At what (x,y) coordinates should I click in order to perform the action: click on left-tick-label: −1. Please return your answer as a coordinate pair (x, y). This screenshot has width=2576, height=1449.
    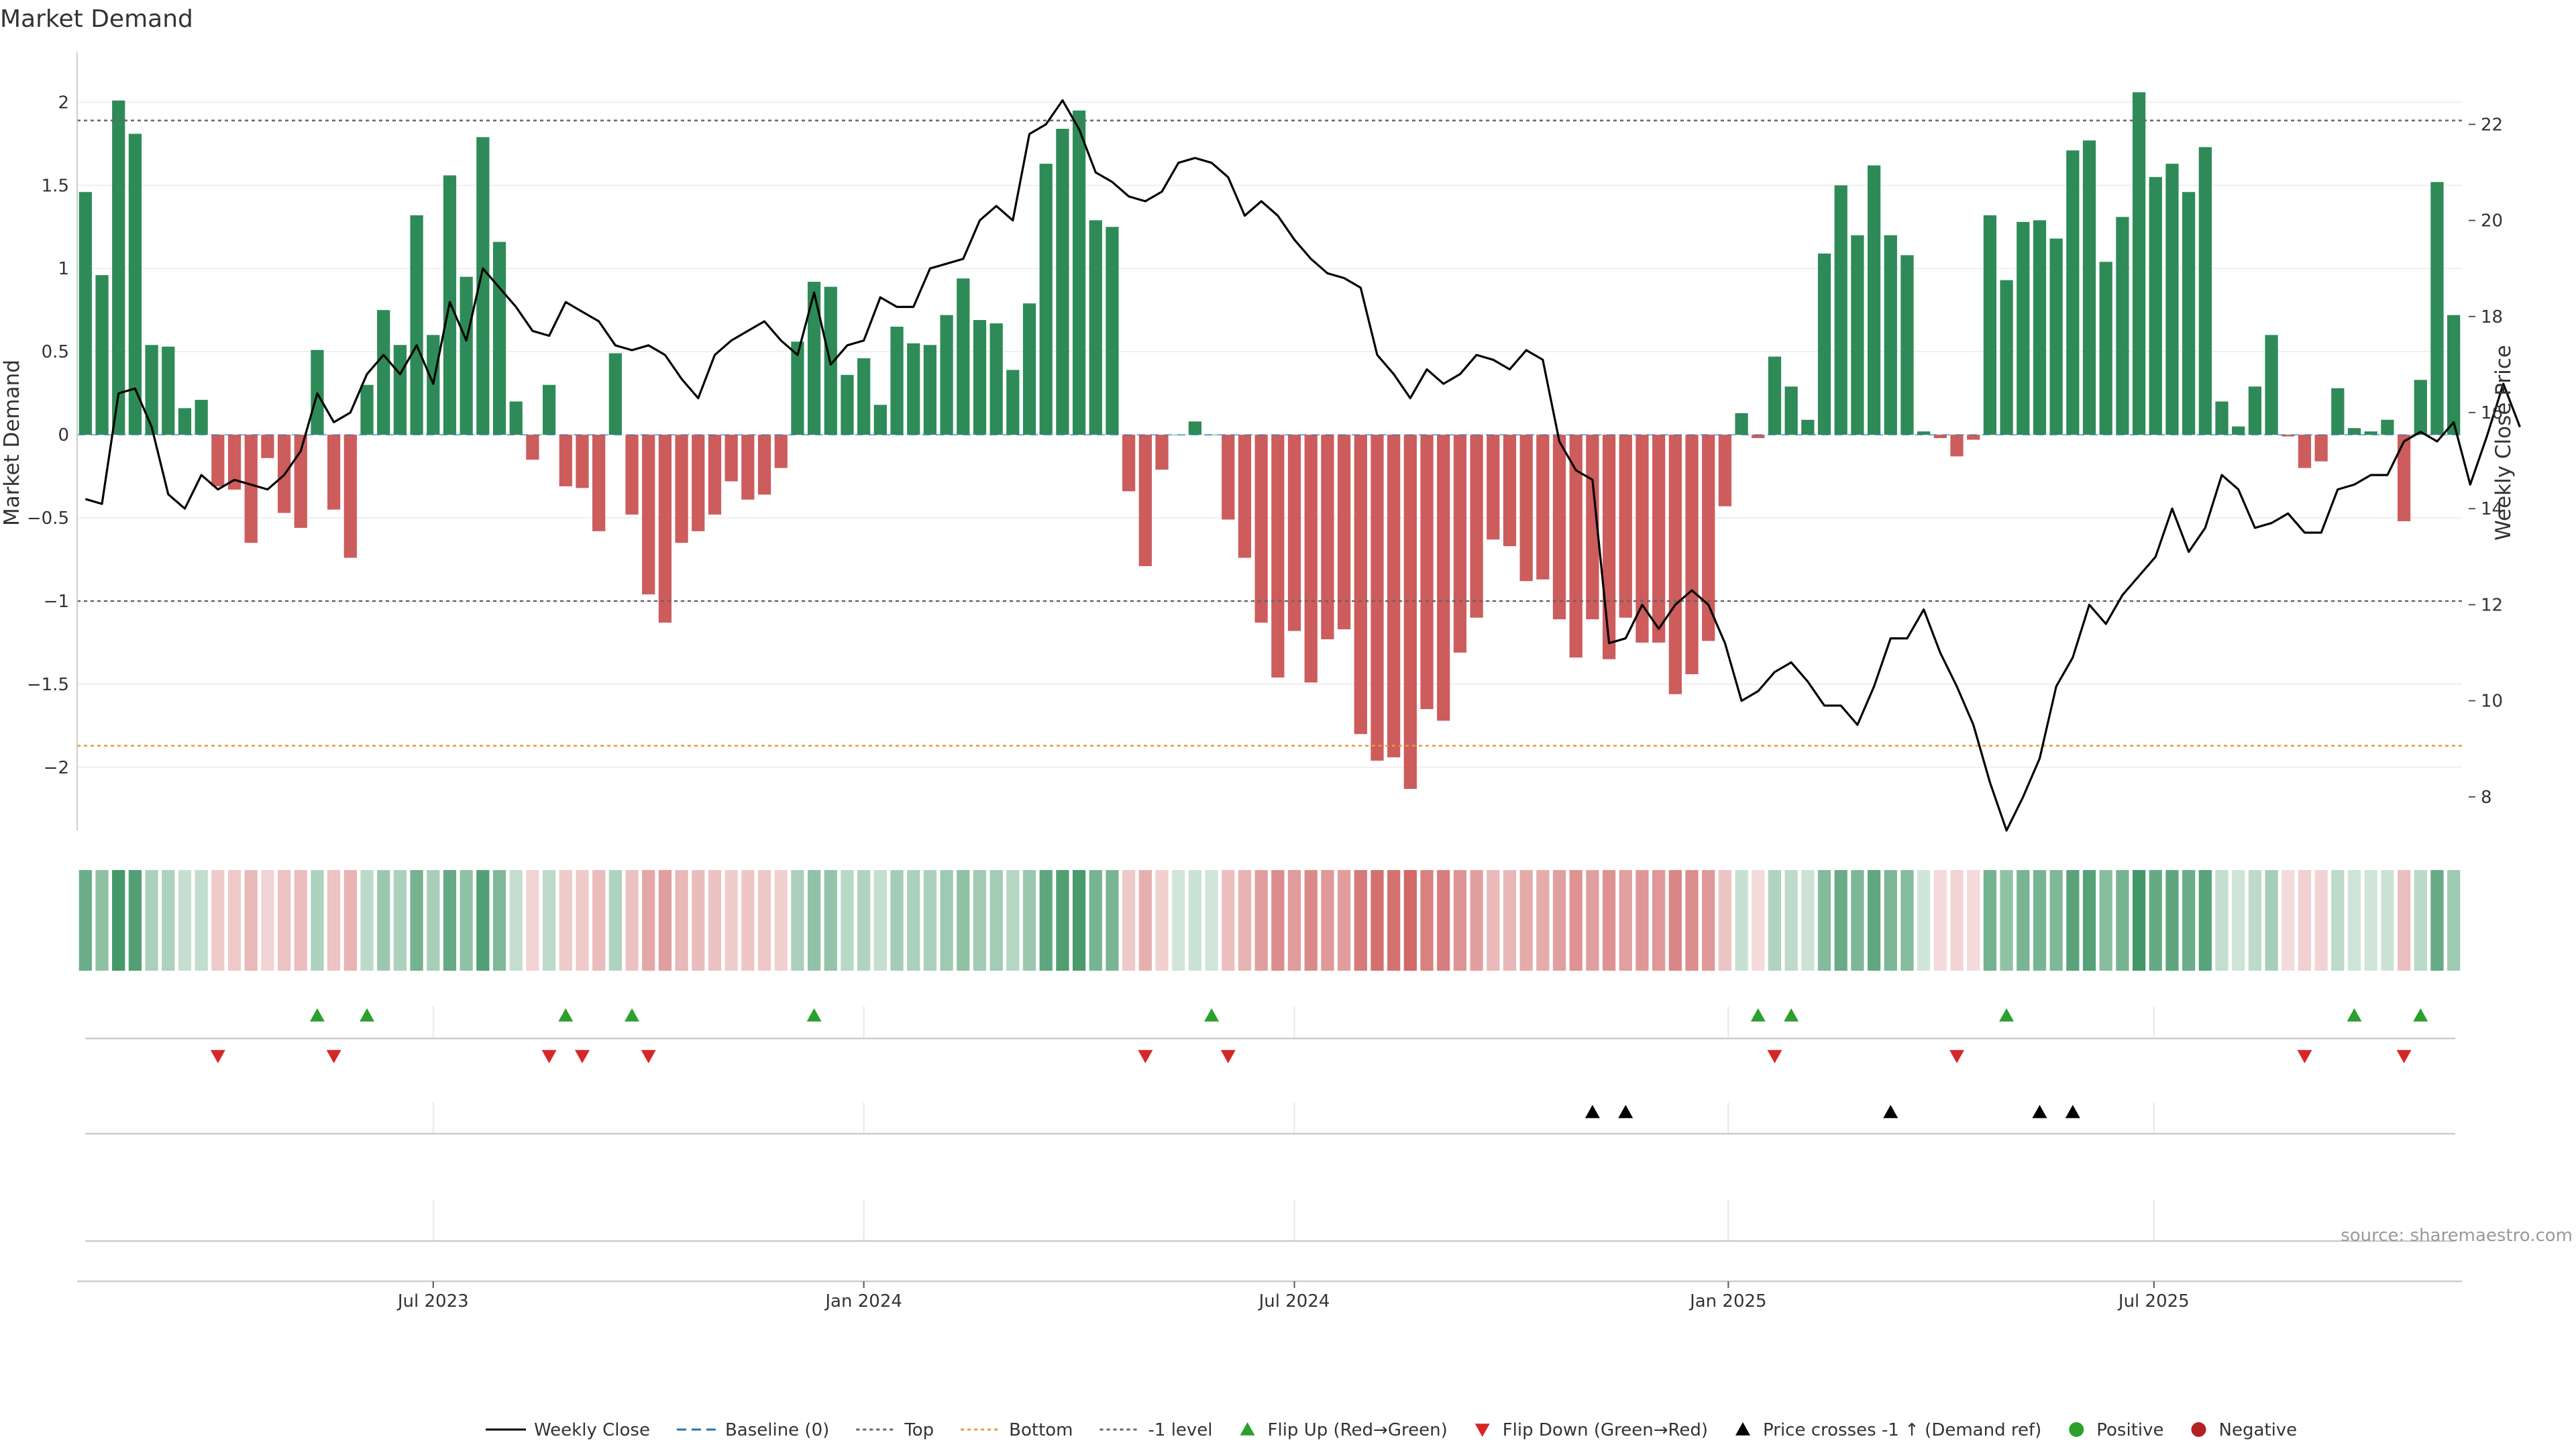
    Looking at the image, I should click on (56, 602).